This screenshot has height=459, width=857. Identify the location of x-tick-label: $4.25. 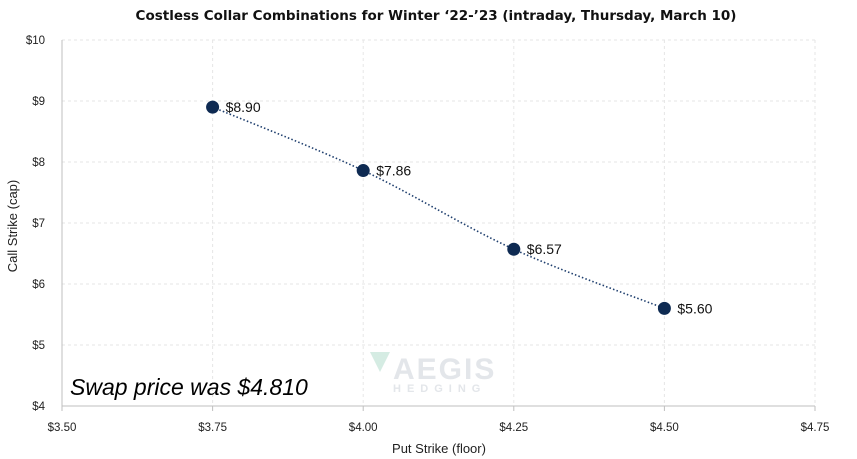
(513, 428).